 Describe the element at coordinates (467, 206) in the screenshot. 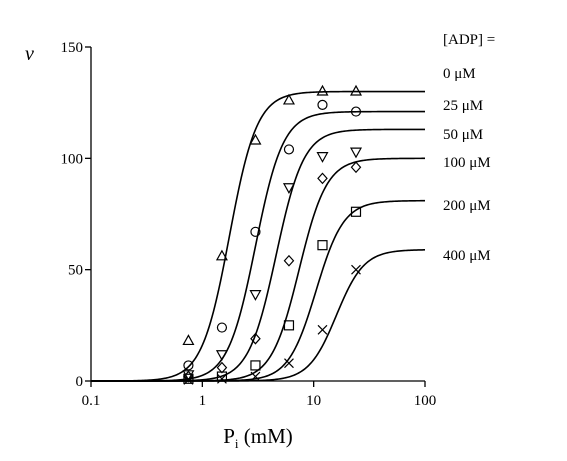

I see `series-label: 200 μM` at that location.